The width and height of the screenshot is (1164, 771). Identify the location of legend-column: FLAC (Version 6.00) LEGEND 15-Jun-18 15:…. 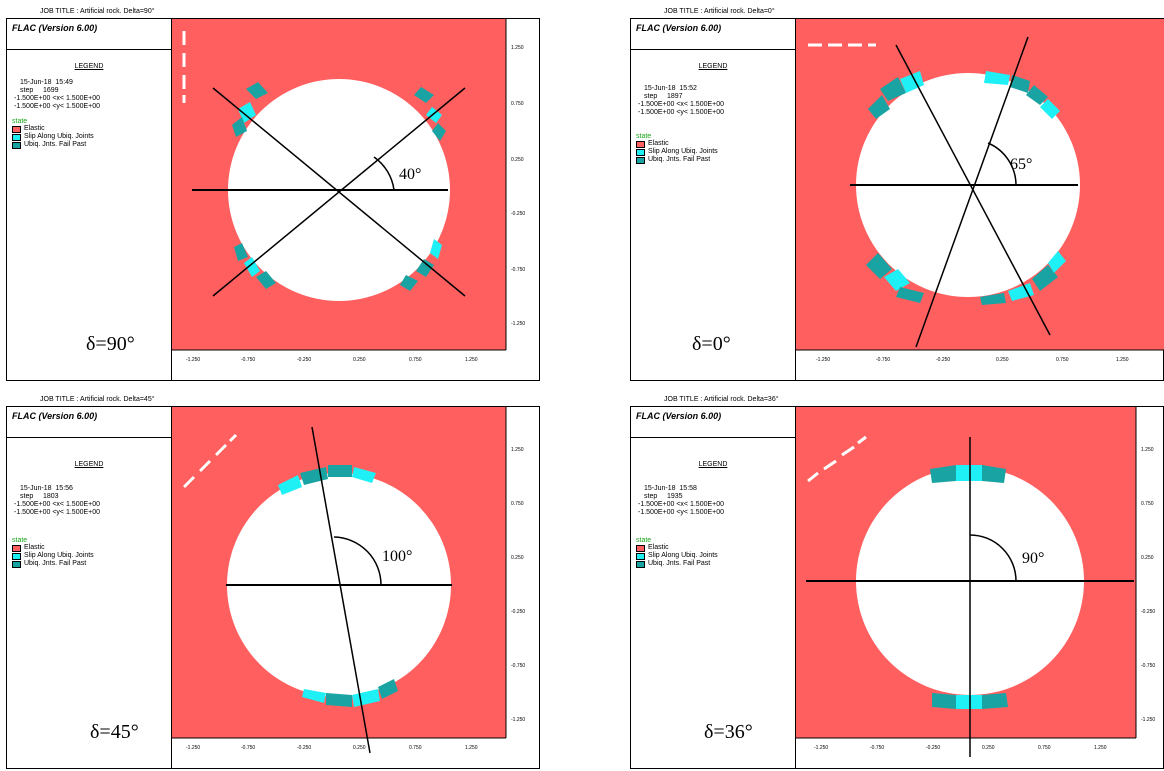
(89, 588).